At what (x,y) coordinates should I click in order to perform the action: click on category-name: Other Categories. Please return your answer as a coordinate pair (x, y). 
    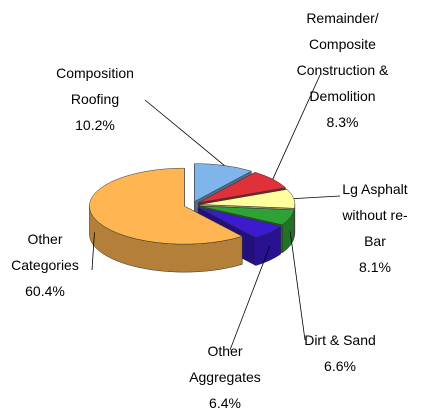
    Looking at the image, I should click on (45, 252).